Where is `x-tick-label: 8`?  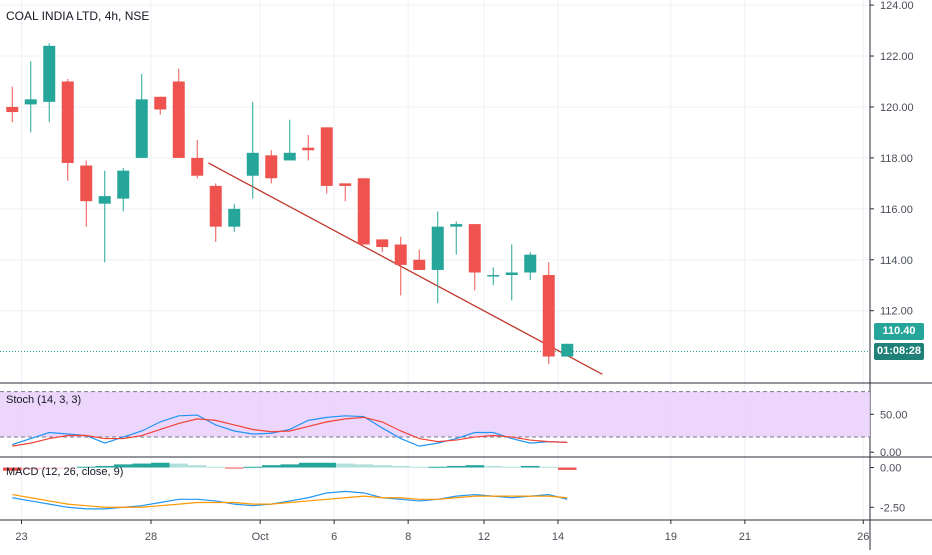 x-tick-label: 8 is located at coordinates (408, 537).